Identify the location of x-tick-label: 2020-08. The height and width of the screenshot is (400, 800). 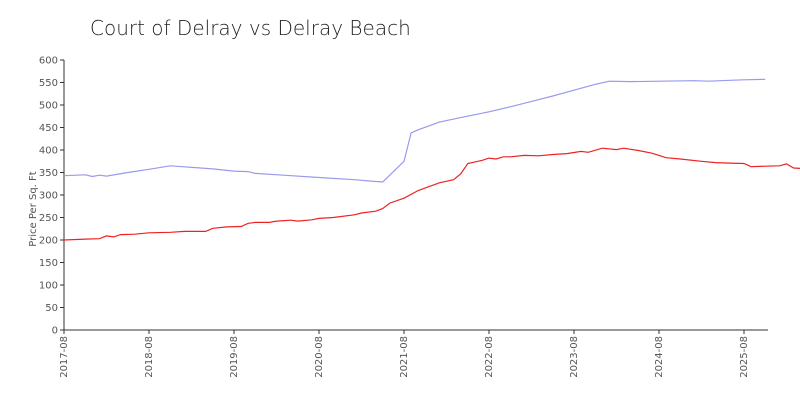
(319, 357).